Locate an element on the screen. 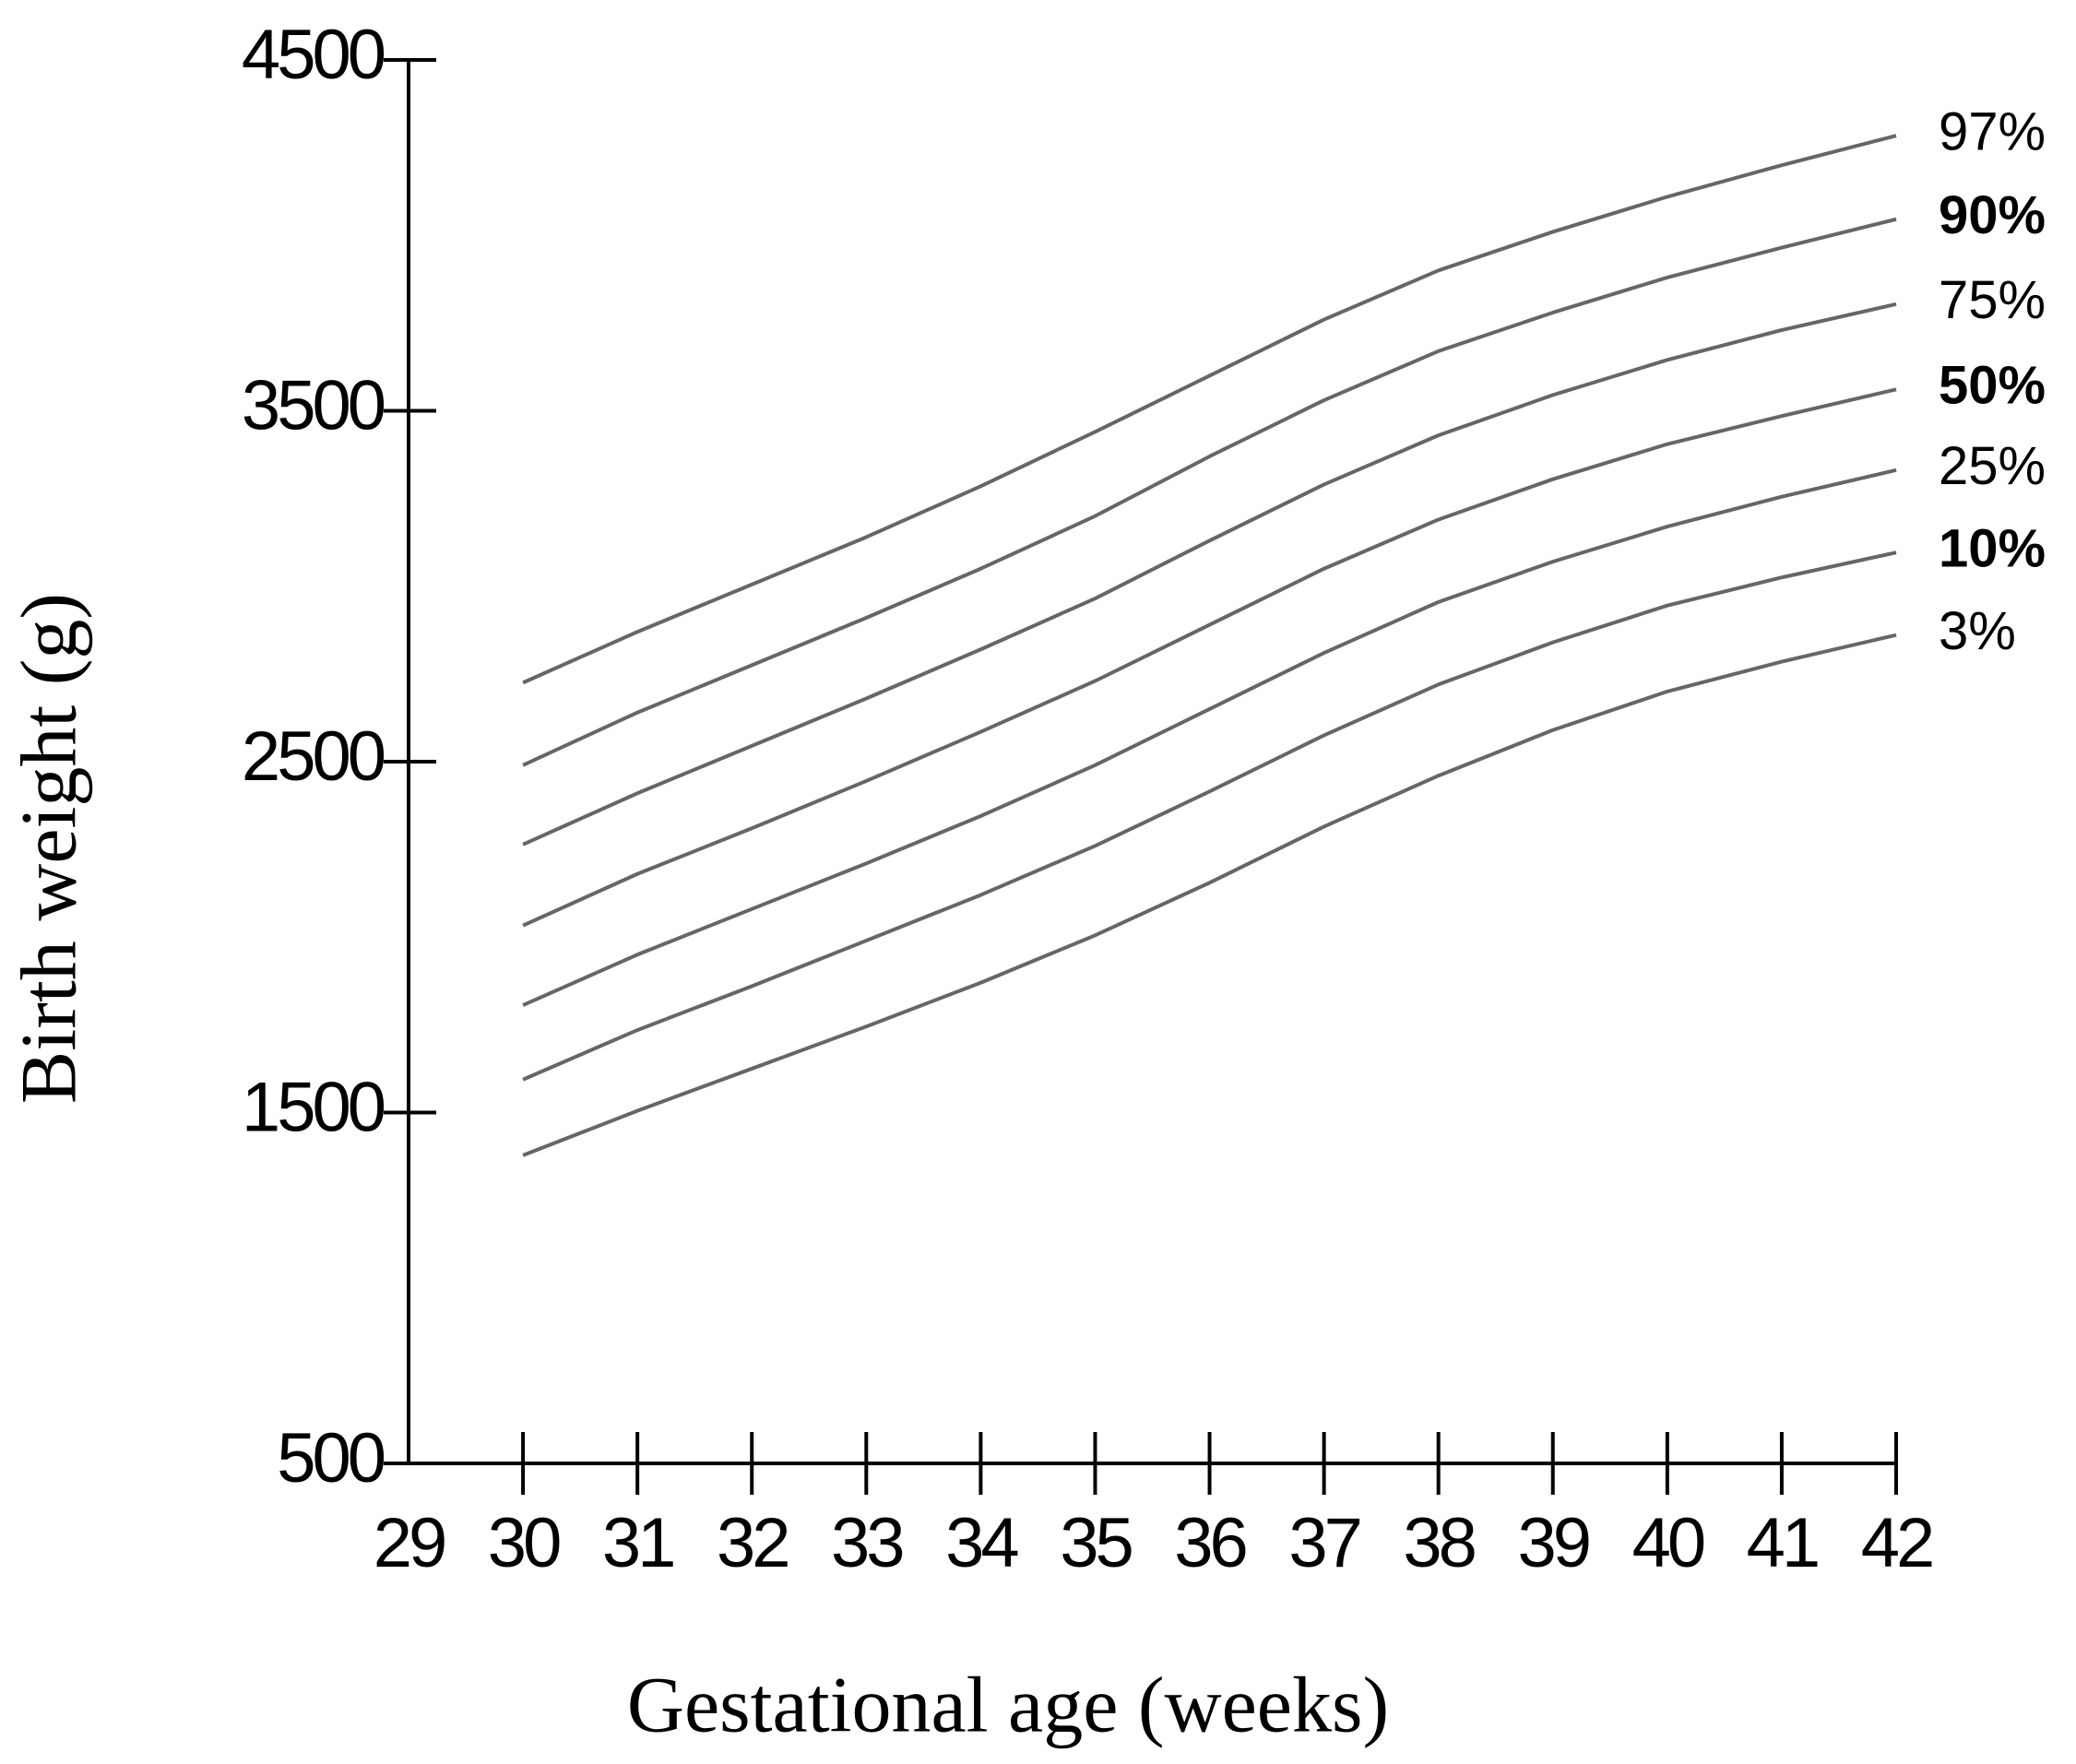  x-tick-label: 30 is located at coordinates (524, 1543).